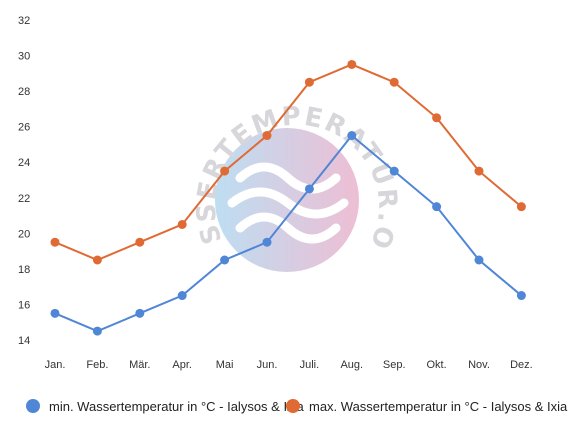 This screenshot has width=572, height=430. What do you see at coordinates (225, 365) in the screenshot?
I see `x-tick-label: Mai` at bounding box center [225, 365].